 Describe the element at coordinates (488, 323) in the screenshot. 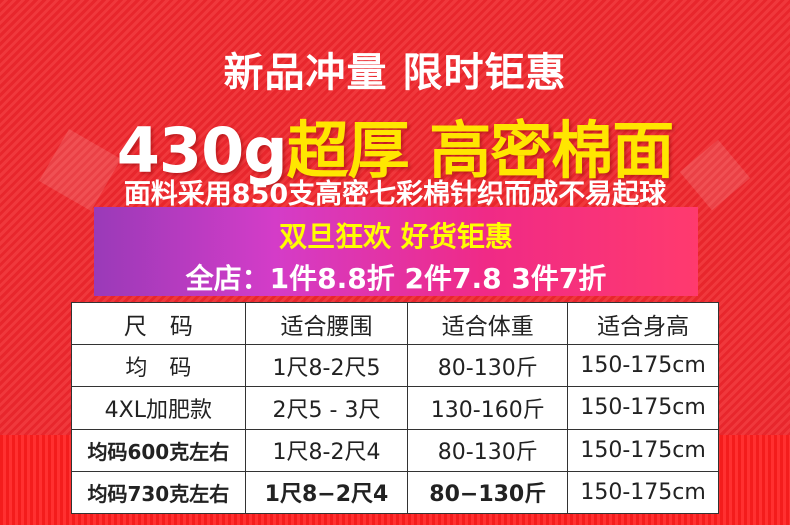

I see `header-cell: 适合体重` at that location.